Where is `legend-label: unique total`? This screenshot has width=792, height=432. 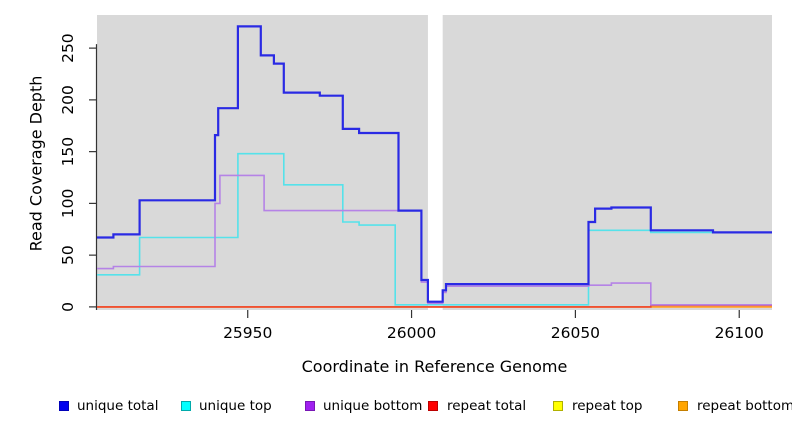 legend-label: unique total is located at coordinates (118, 406).